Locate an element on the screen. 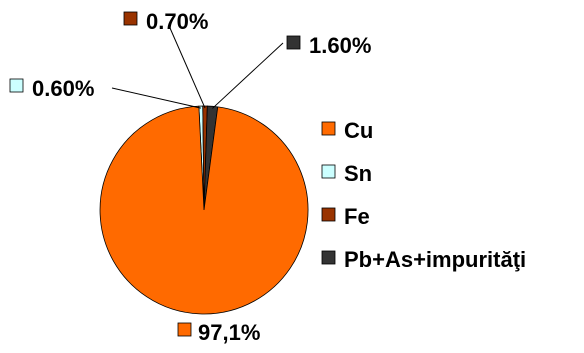 The height and width of the screenshot is (353, 584). legend-label-1: Sn is located at coordinates (358, 173).